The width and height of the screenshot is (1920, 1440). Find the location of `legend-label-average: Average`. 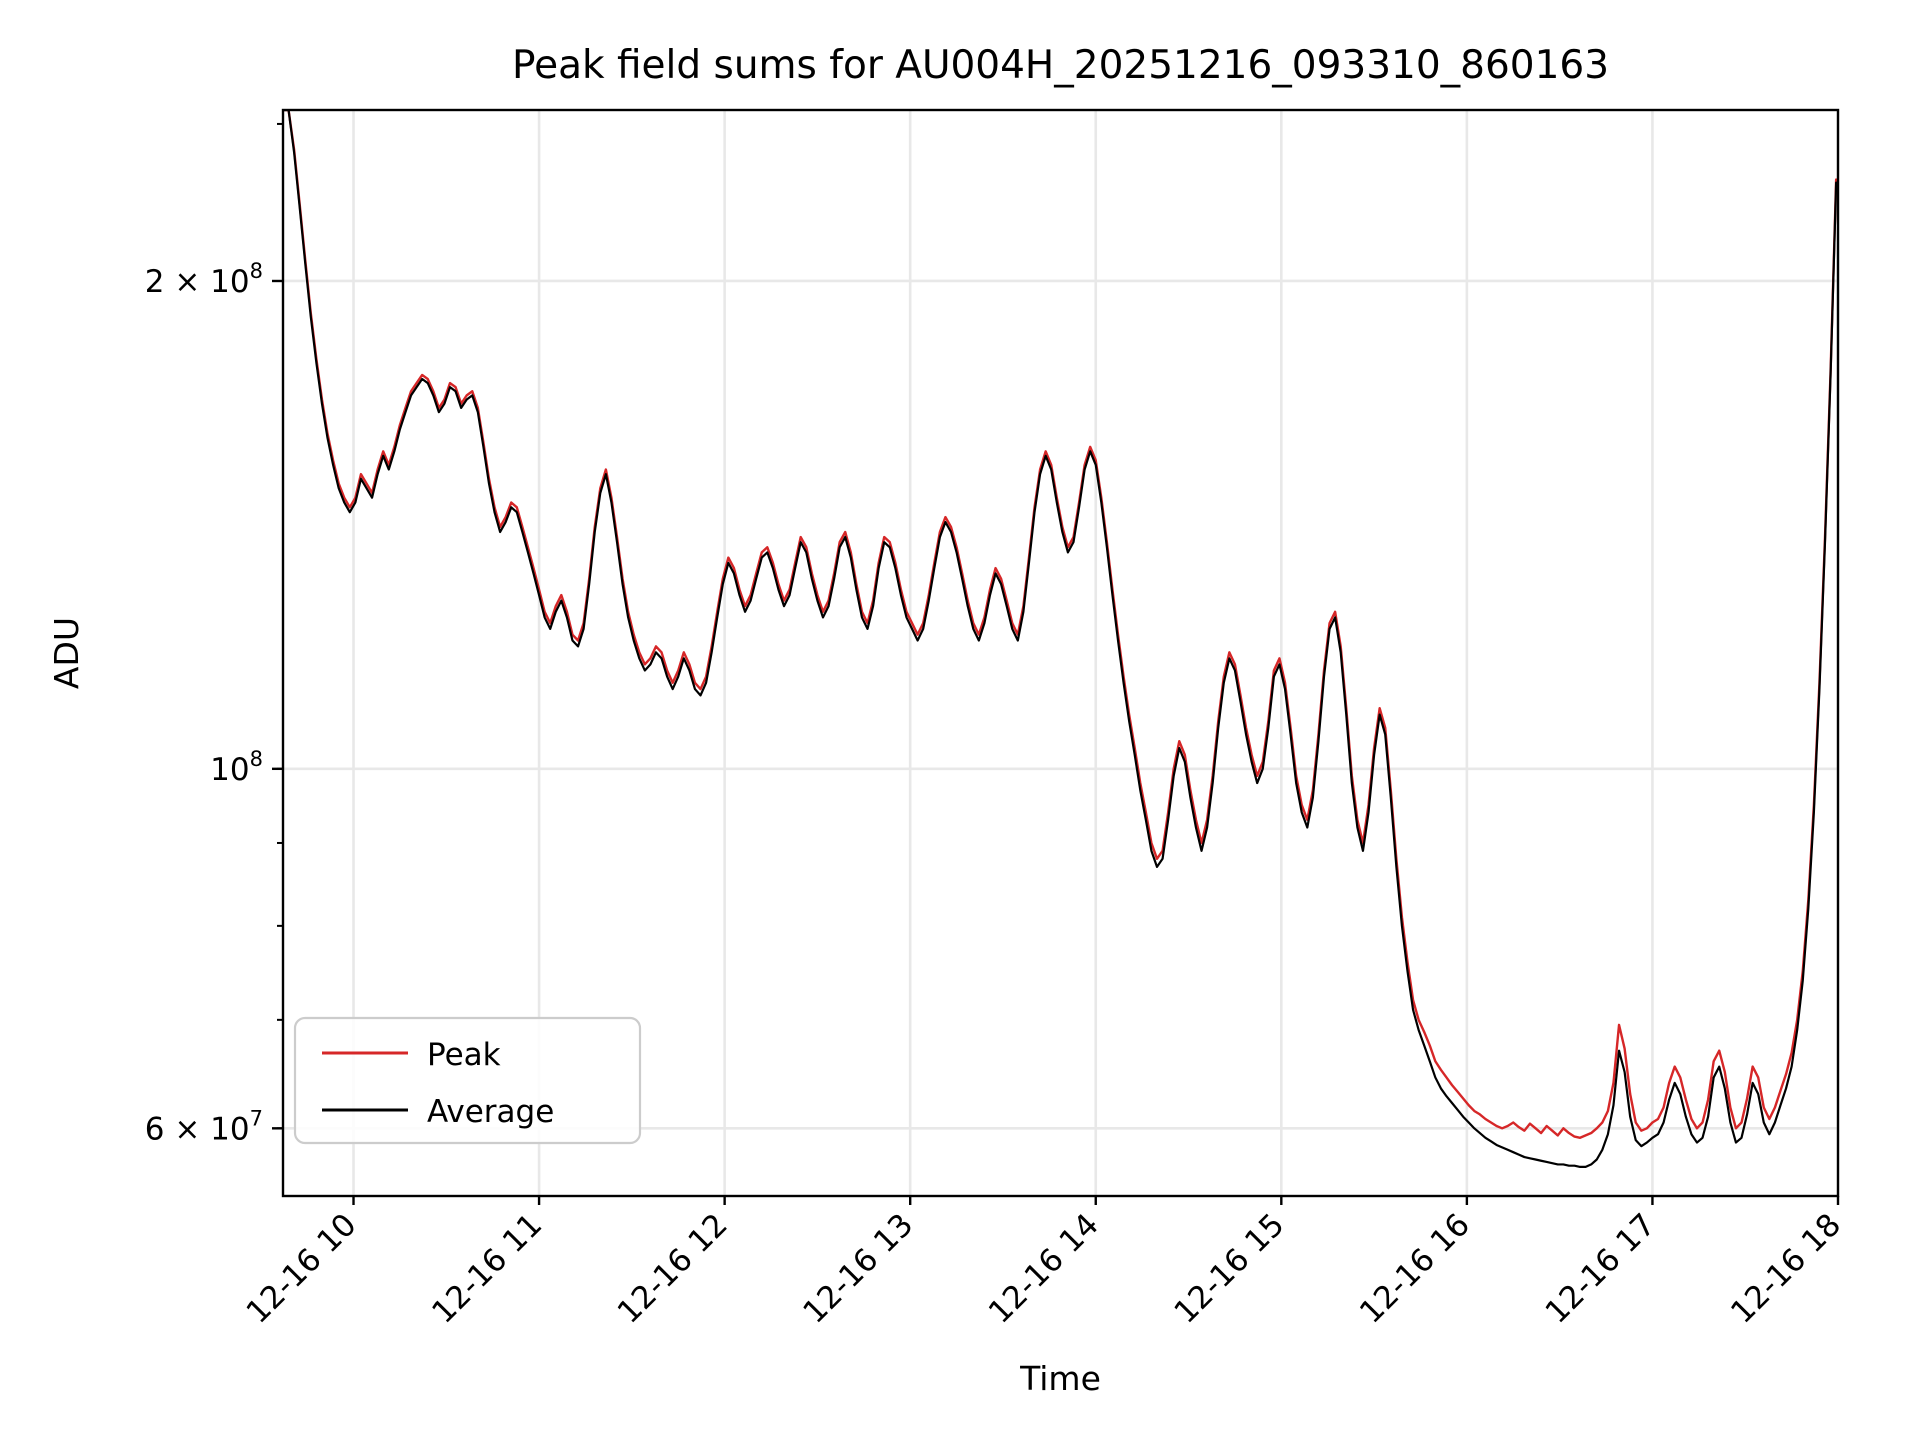

legend-label-average: Average is located at coordinates (490, 1112).